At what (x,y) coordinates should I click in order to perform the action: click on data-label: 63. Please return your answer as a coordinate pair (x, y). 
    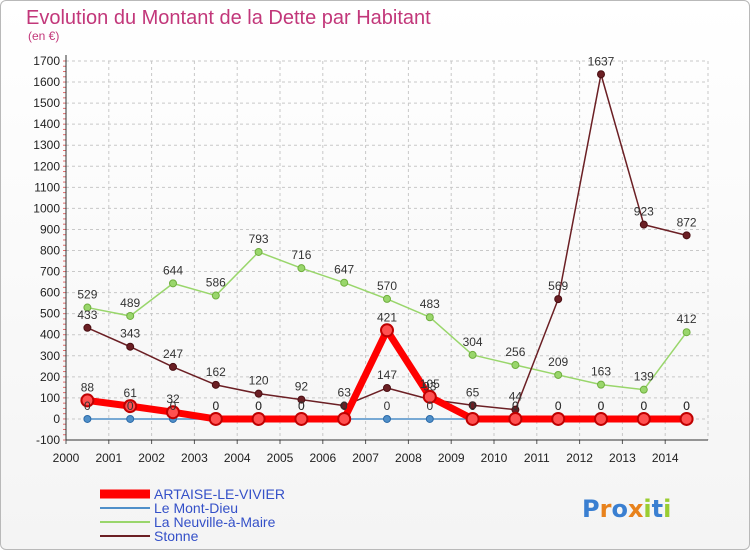
    Looking at the image, I should click on (345, 393).